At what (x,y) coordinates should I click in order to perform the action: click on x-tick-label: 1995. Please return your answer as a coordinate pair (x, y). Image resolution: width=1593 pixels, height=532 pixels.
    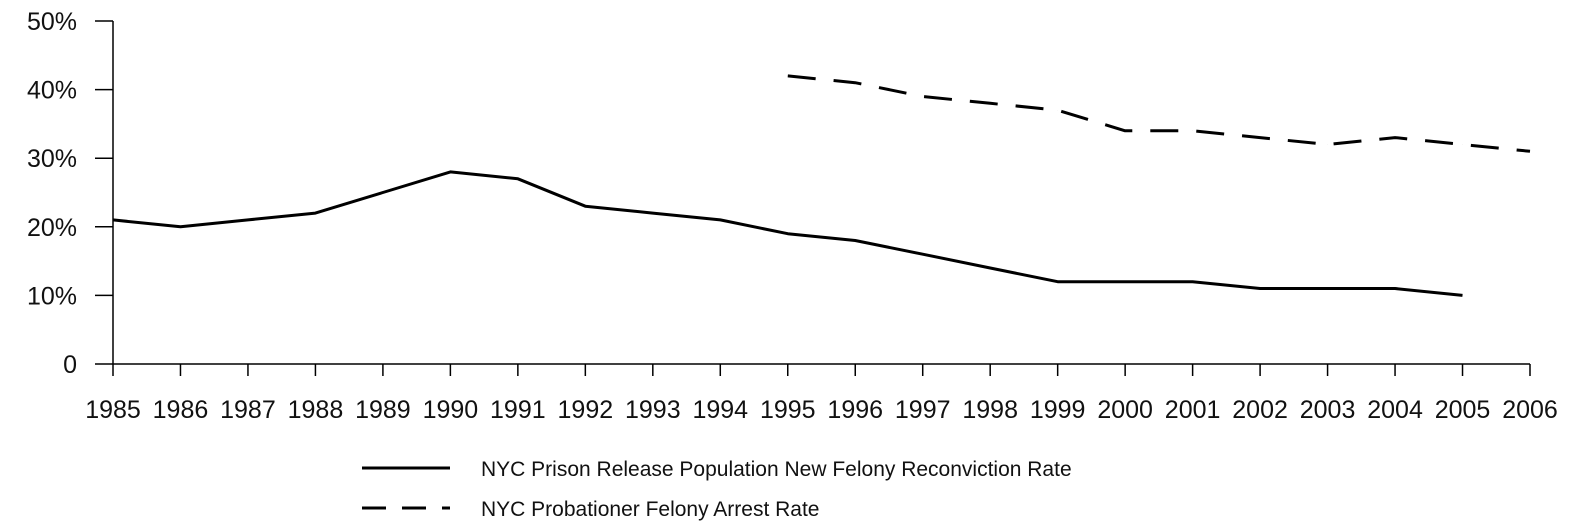
    Looking at the image, I should click on (788, 410).